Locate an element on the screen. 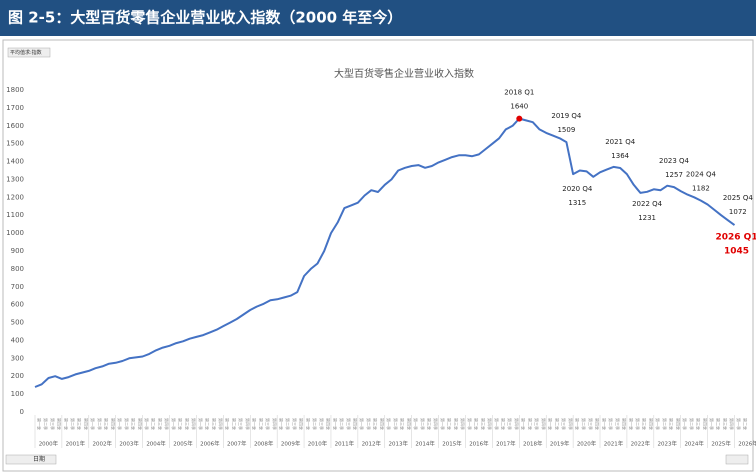 This screenshot has width=756, height=475. x-tick-label: 2005年 is located at coordinates (183, 444).